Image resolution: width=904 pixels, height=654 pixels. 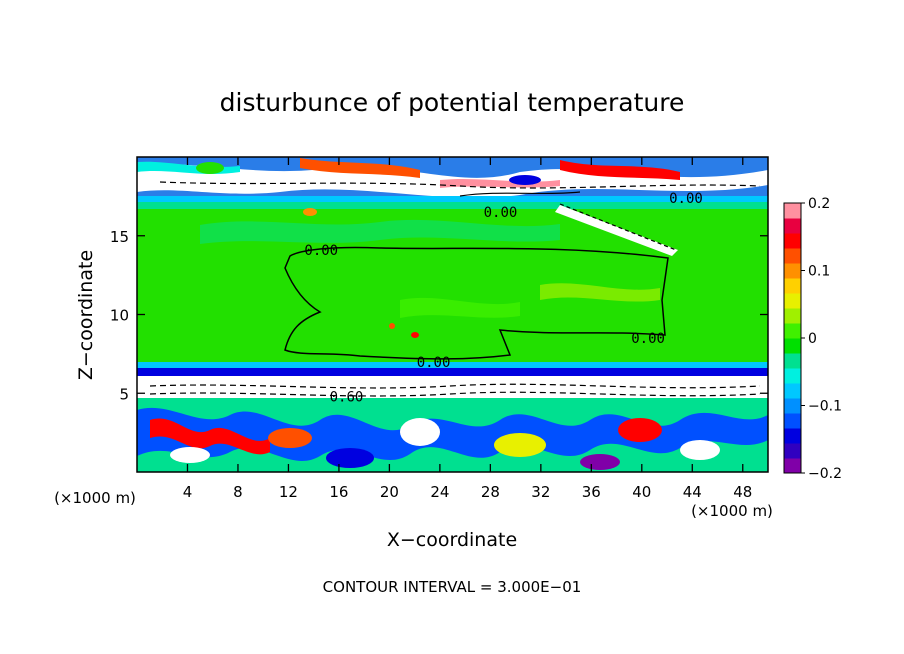 What do you see at coordinates (210, 436) in the screenshot?
I see `low-red-wave` at bounding box center [210, 436].